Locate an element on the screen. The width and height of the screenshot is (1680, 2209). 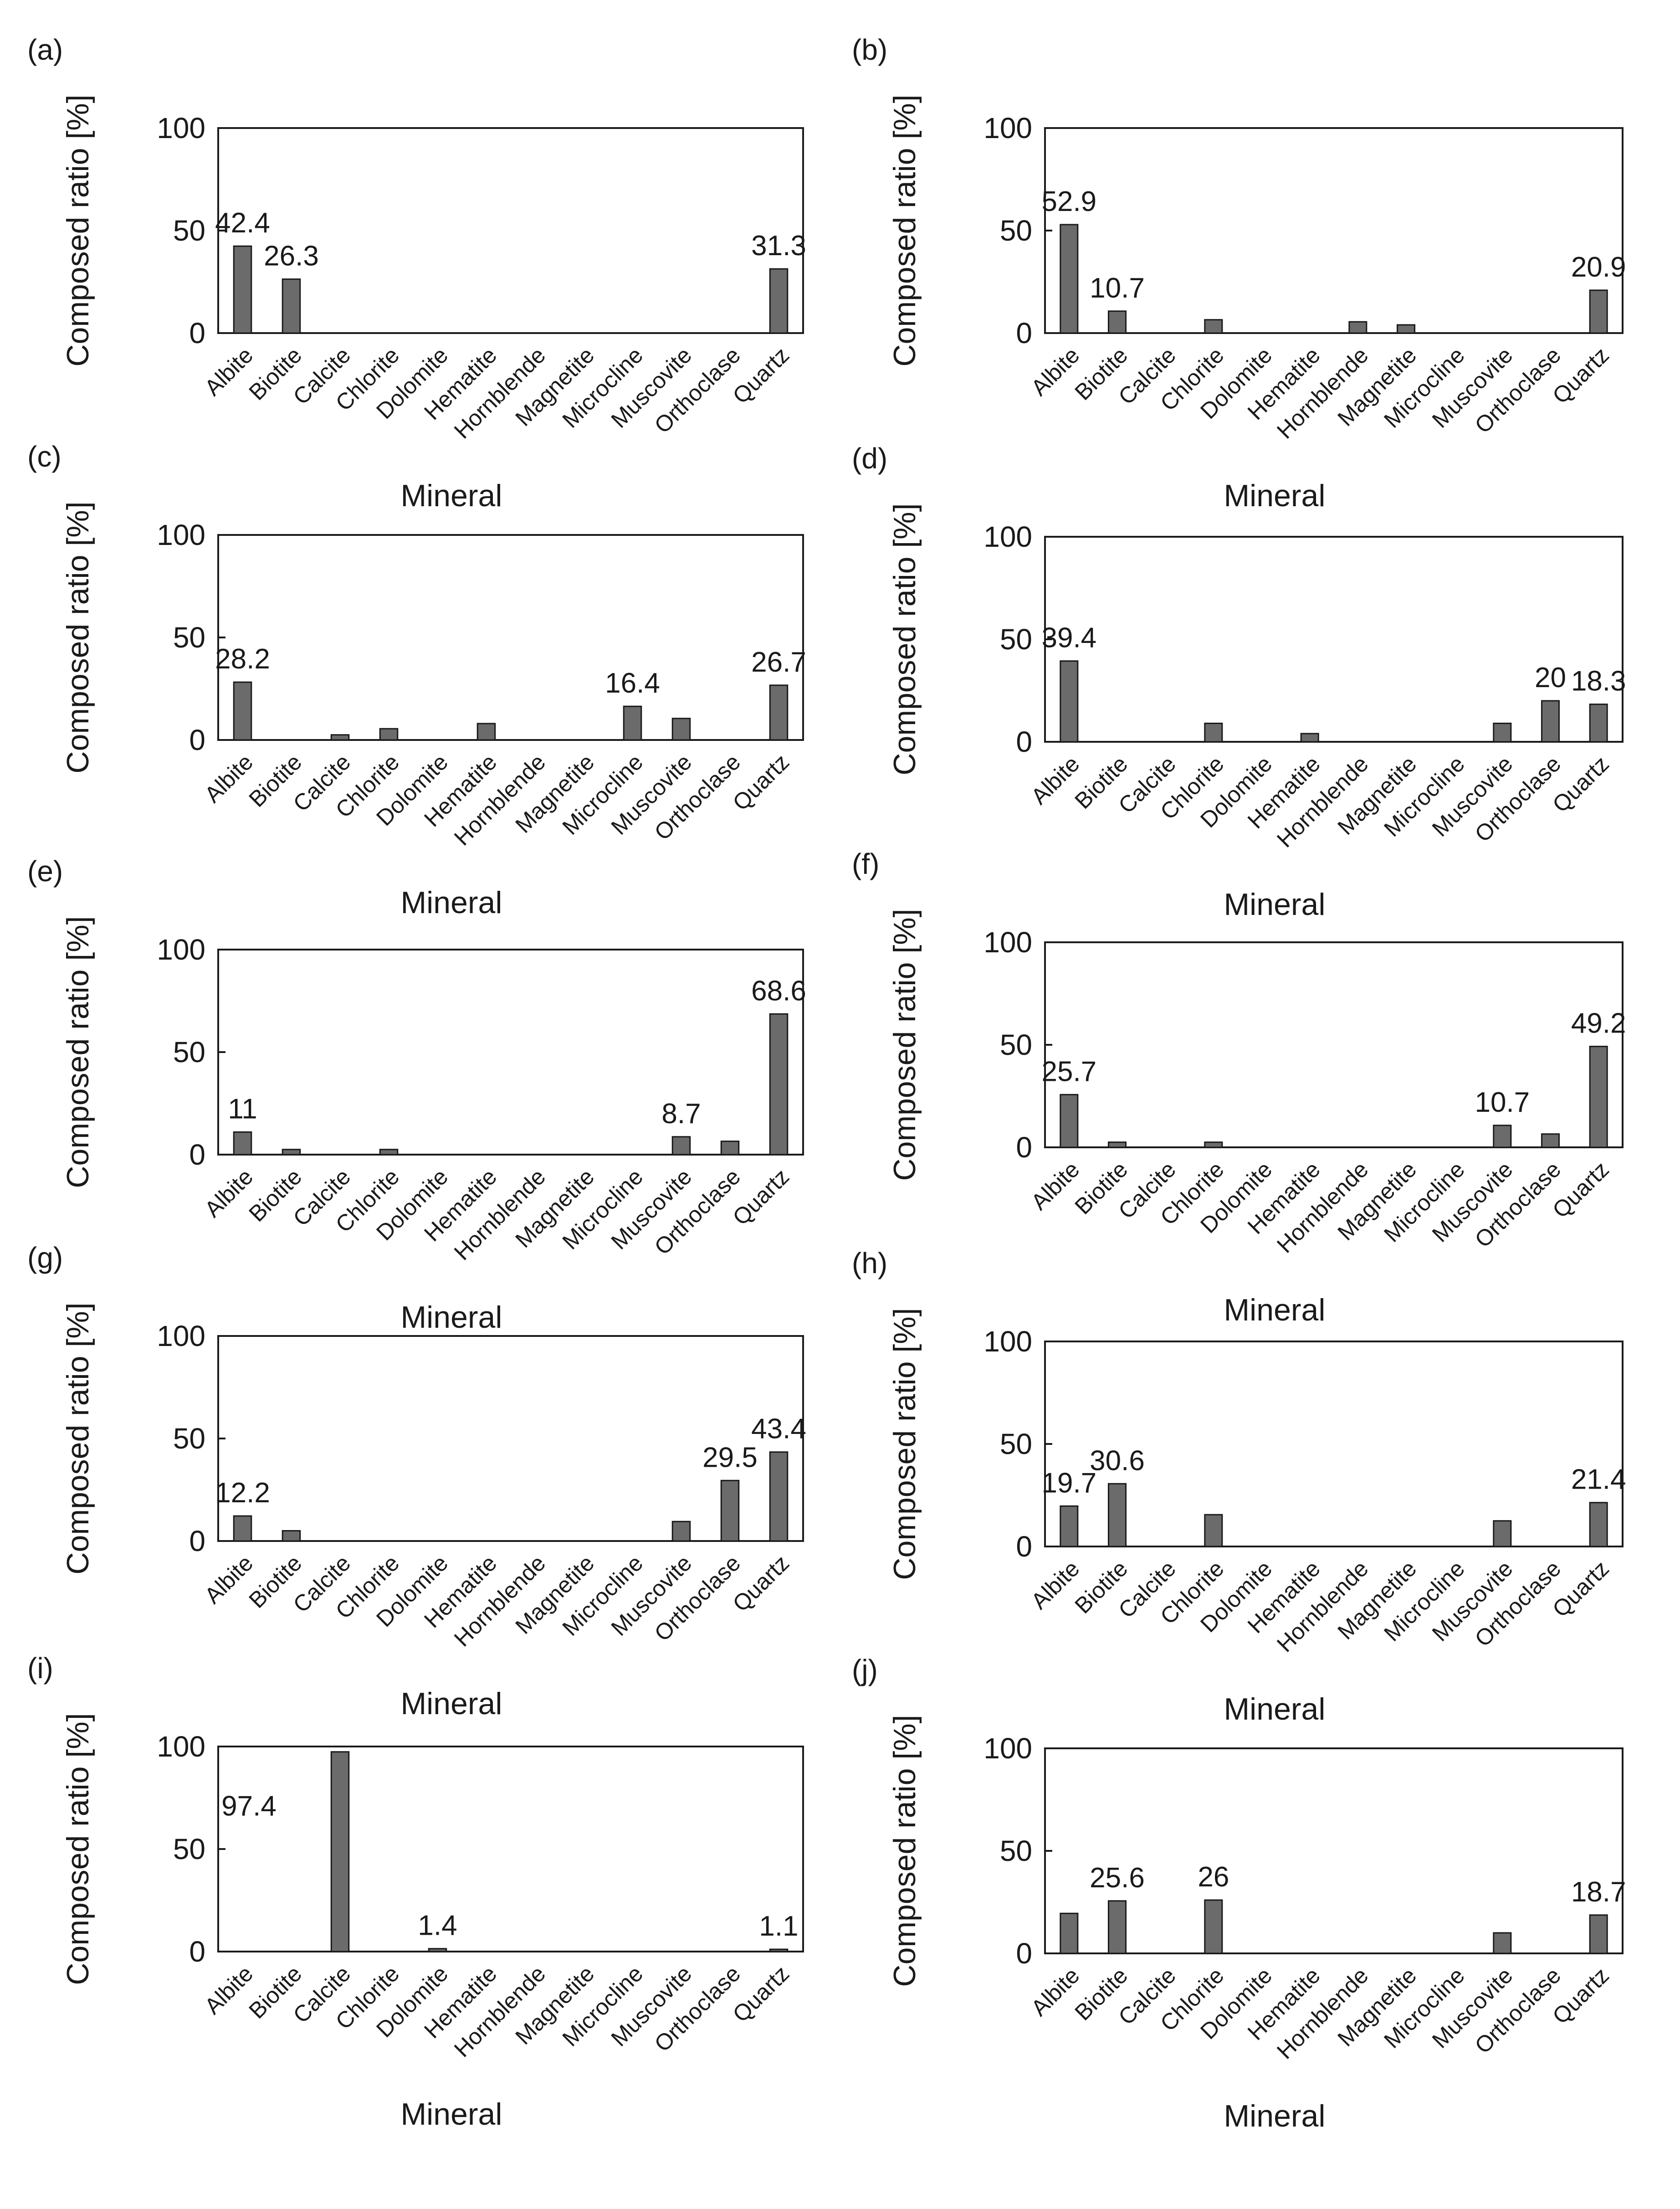
data-label: 30.6 is located at coordinates (1117, 1460).